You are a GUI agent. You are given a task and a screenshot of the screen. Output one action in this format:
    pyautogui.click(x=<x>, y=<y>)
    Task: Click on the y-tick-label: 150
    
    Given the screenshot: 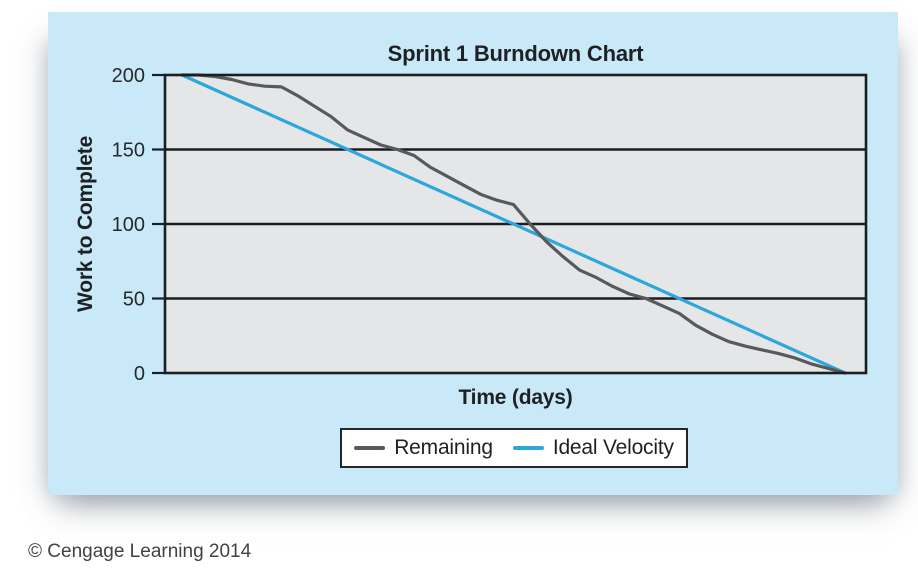 What is the action you would take?
    pyautogui.click(x=128, y=151)
    